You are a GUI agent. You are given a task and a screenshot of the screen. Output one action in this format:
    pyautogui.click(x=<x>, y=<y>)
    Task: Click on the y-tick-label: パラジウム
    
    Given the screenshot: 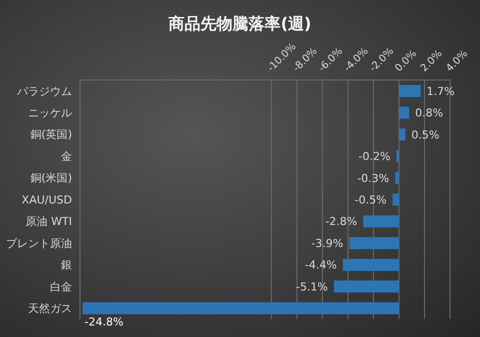 What is the action you would take?
    pyautogui.click(x=44, y=91)
    